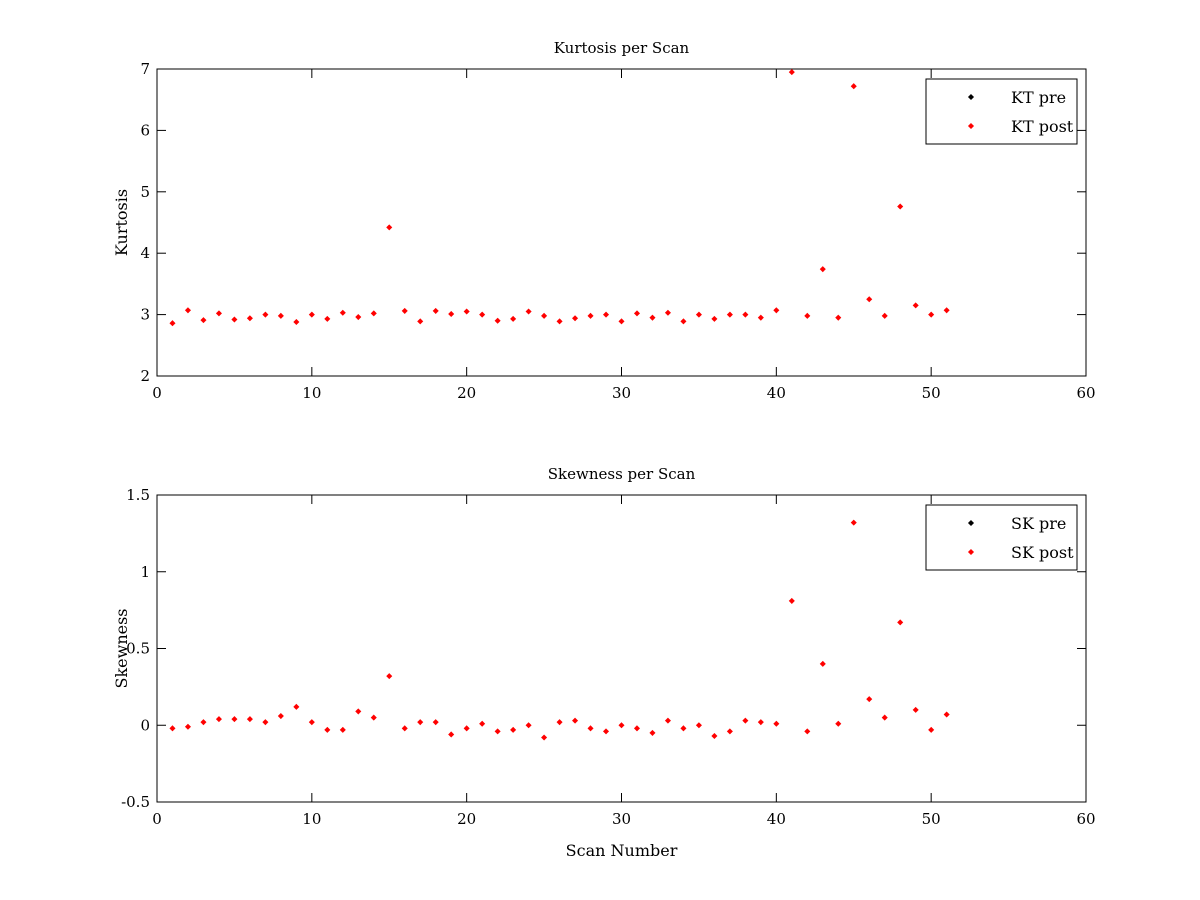 The height and width of the screenshot is (900, 1200). What do you see at coordinates (931, 393) in the screenshot?
I see `x-tick-label: 50` at bounding box center [931, 393].